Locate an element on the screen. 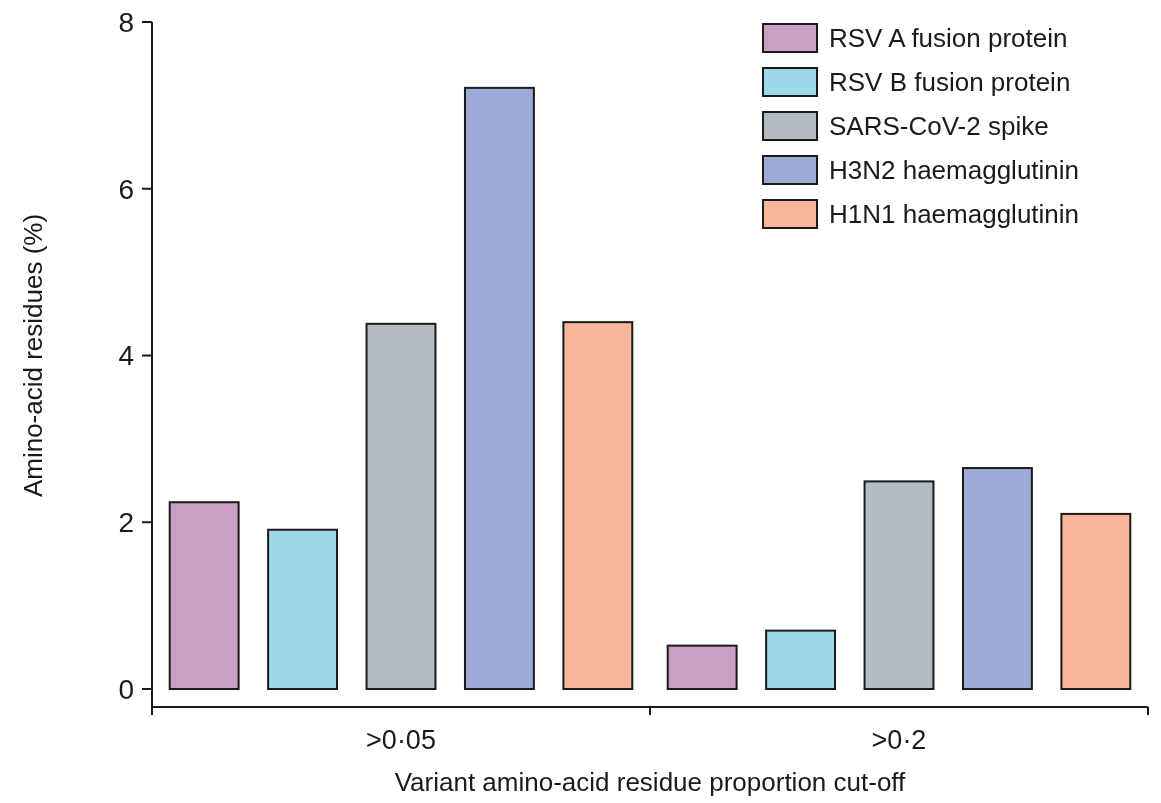  y-tick-label: 4 is located at coordinates (126, 356).